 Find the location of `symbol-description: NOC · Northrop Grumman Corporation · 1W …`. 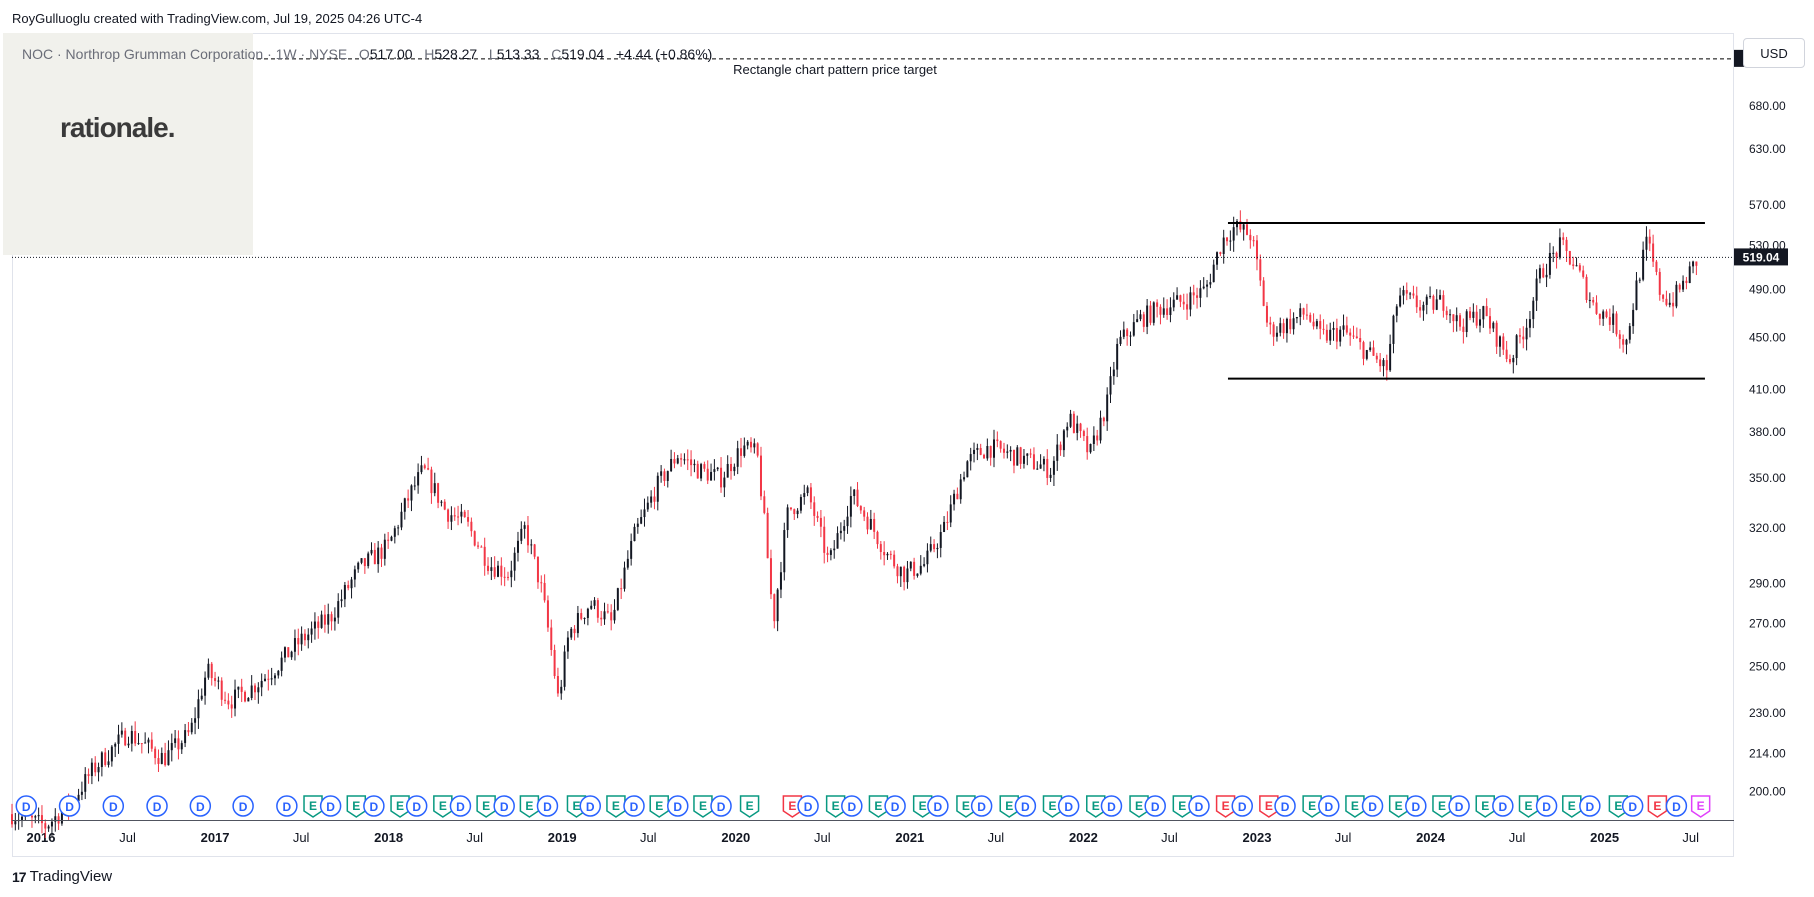

symbol-description: NOC · Northrop Grumman Corporation · 1W … is located at coordinates (185, 54).